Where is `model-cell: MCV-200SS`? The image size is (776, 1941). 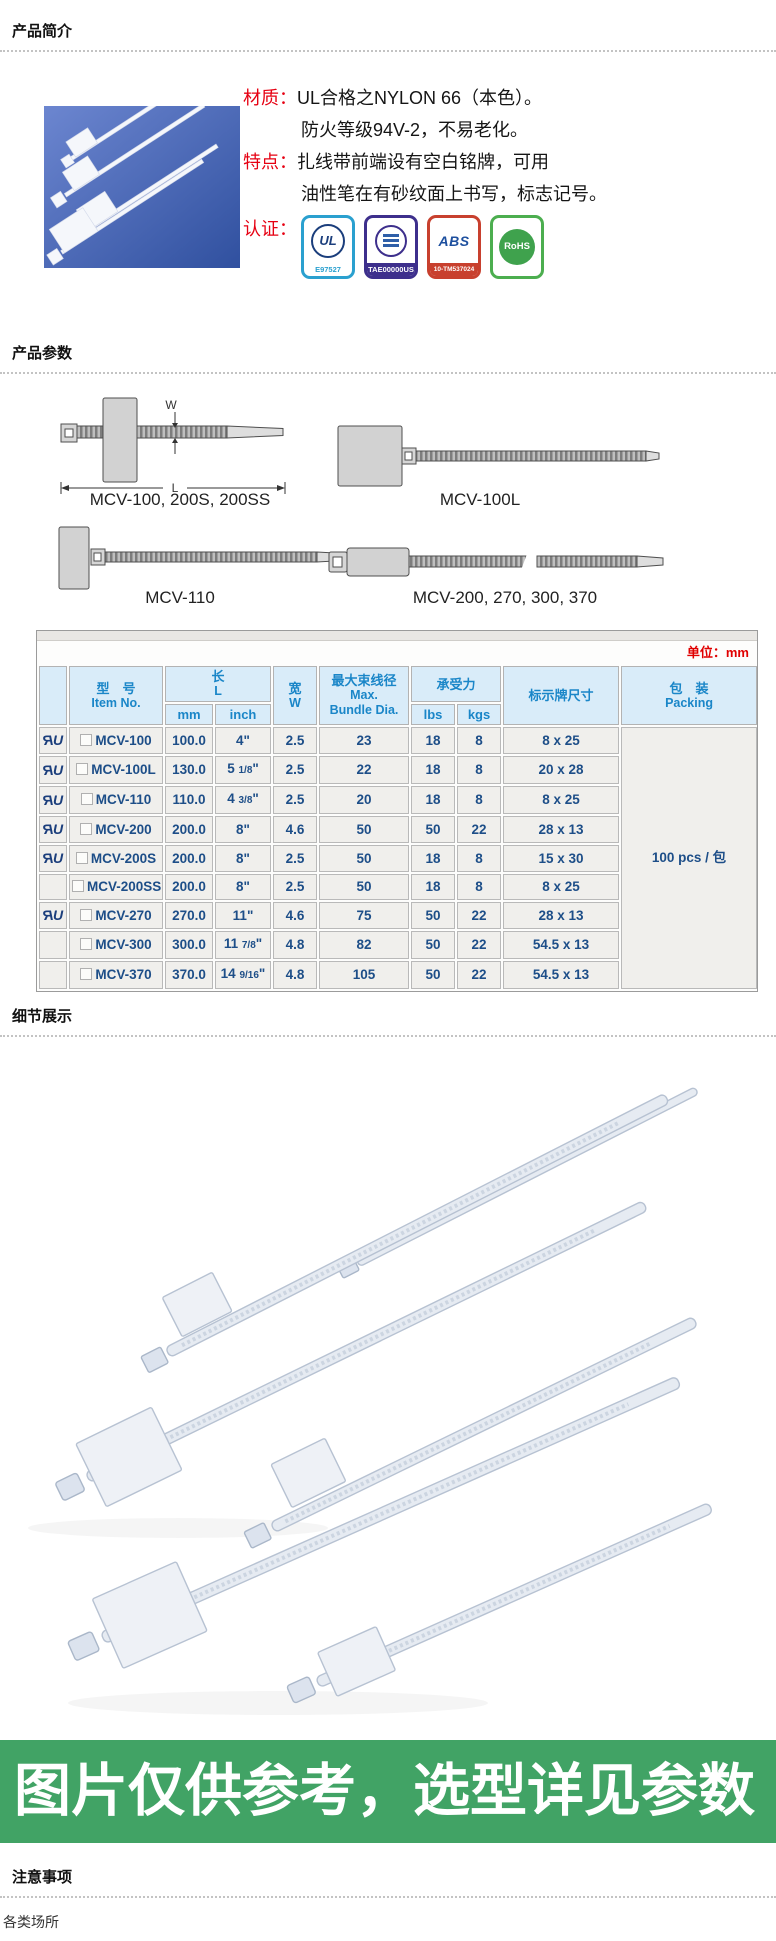
model-cell: MCV-200SS is located at coordinates (116, 887).